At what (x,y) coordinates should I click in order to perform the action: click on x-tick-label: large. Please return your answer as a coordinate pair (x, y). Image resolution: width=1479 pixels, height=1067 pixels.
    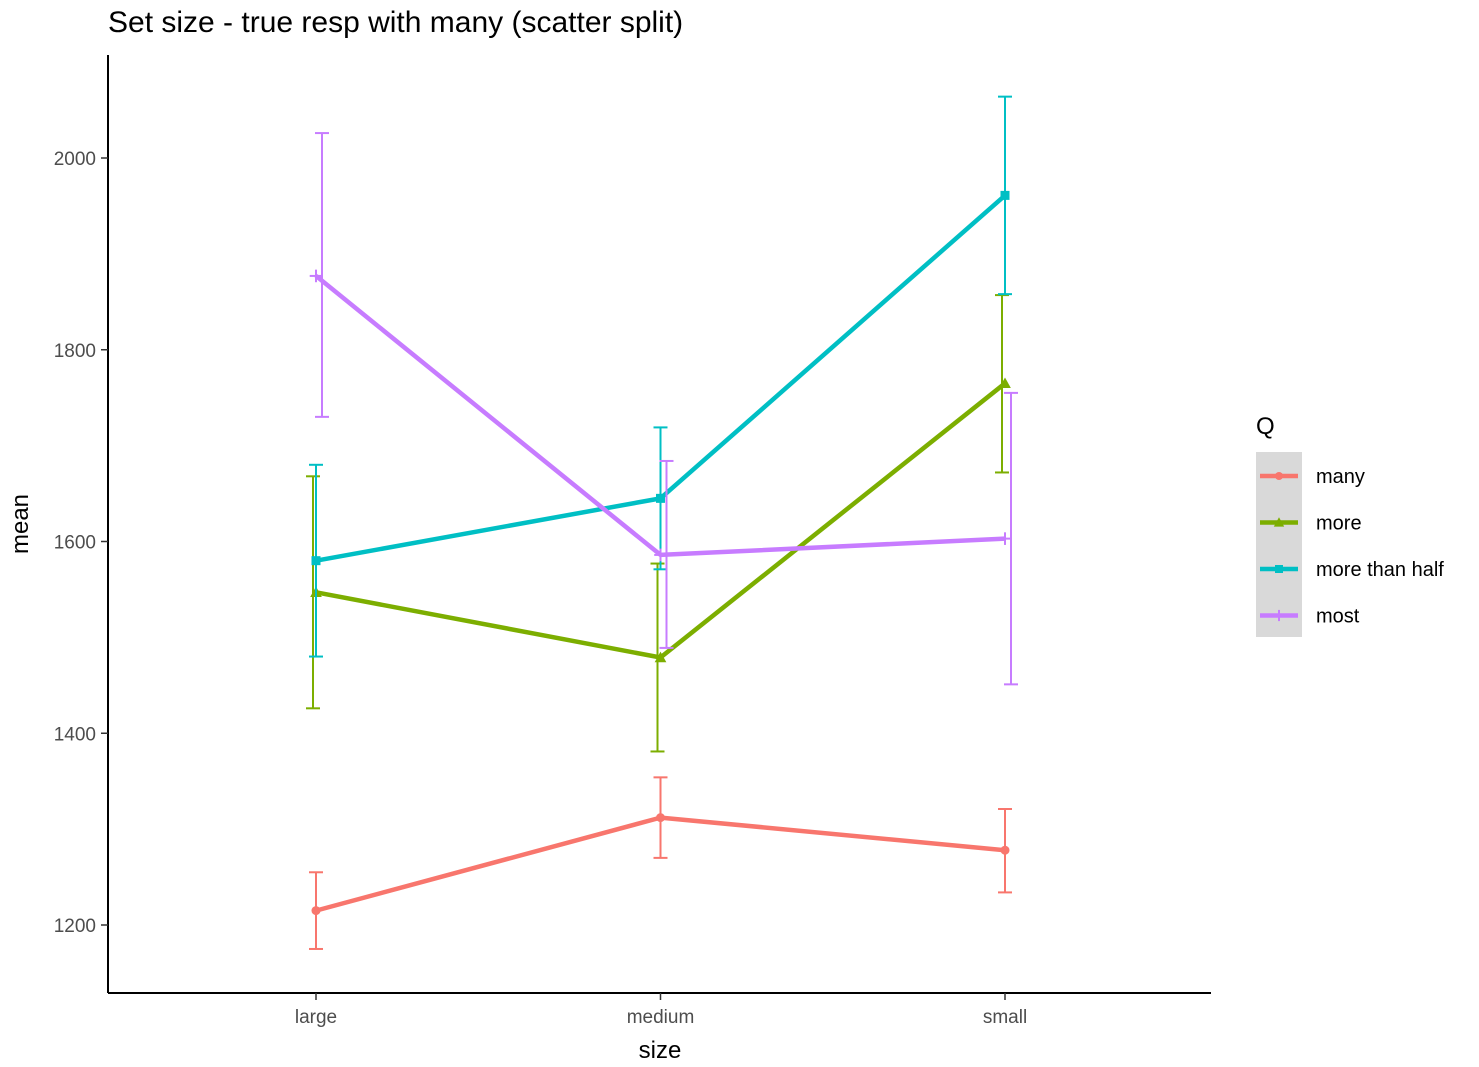
    Looking at the image, I should click on (316, 1017).